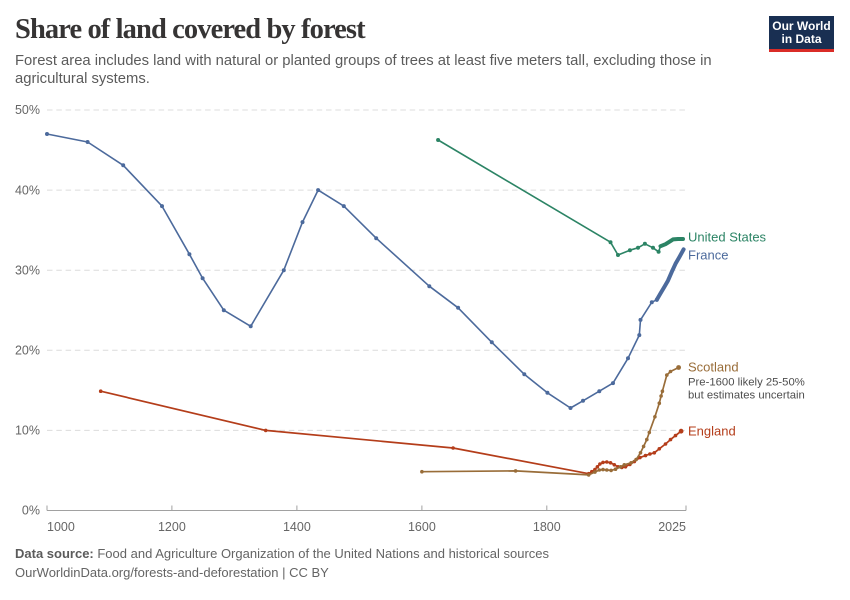 This screenshot has height=600, width=850. What do you see at coordinates (27, 190) in the screenshot?
I see `svg-text: 40%` at bounding box center [27, 190].